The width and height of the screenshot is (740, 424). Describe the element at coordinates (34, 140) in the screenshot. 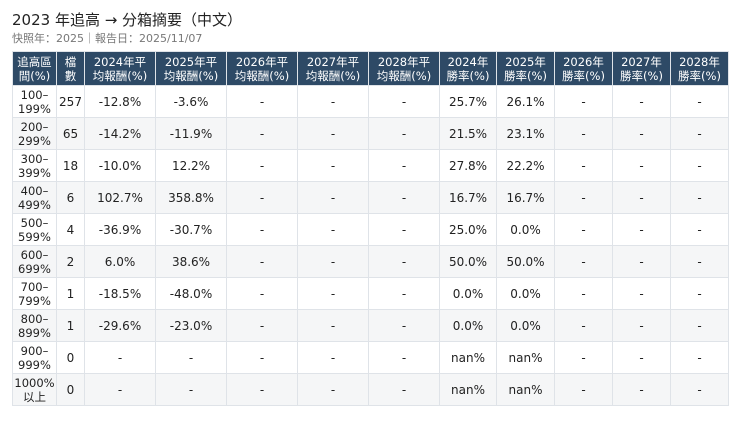

I see `range-cell-line: 299%` at that location.